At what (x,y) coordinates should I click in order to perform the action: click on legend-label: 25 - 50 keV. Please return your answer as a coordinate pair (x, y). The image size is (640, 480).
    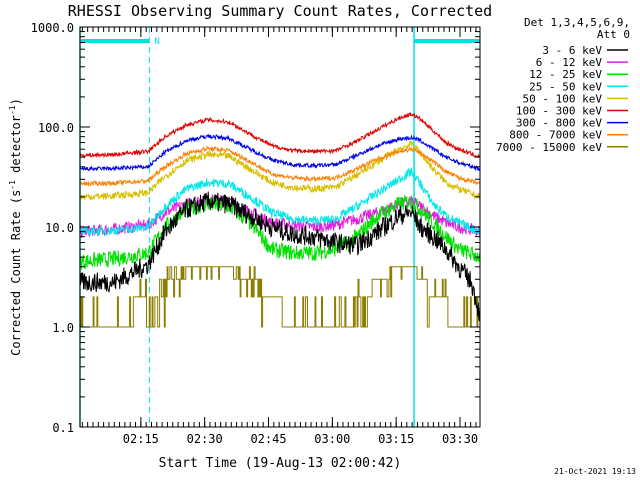
    Looking at the image, I should click on (565, 86).